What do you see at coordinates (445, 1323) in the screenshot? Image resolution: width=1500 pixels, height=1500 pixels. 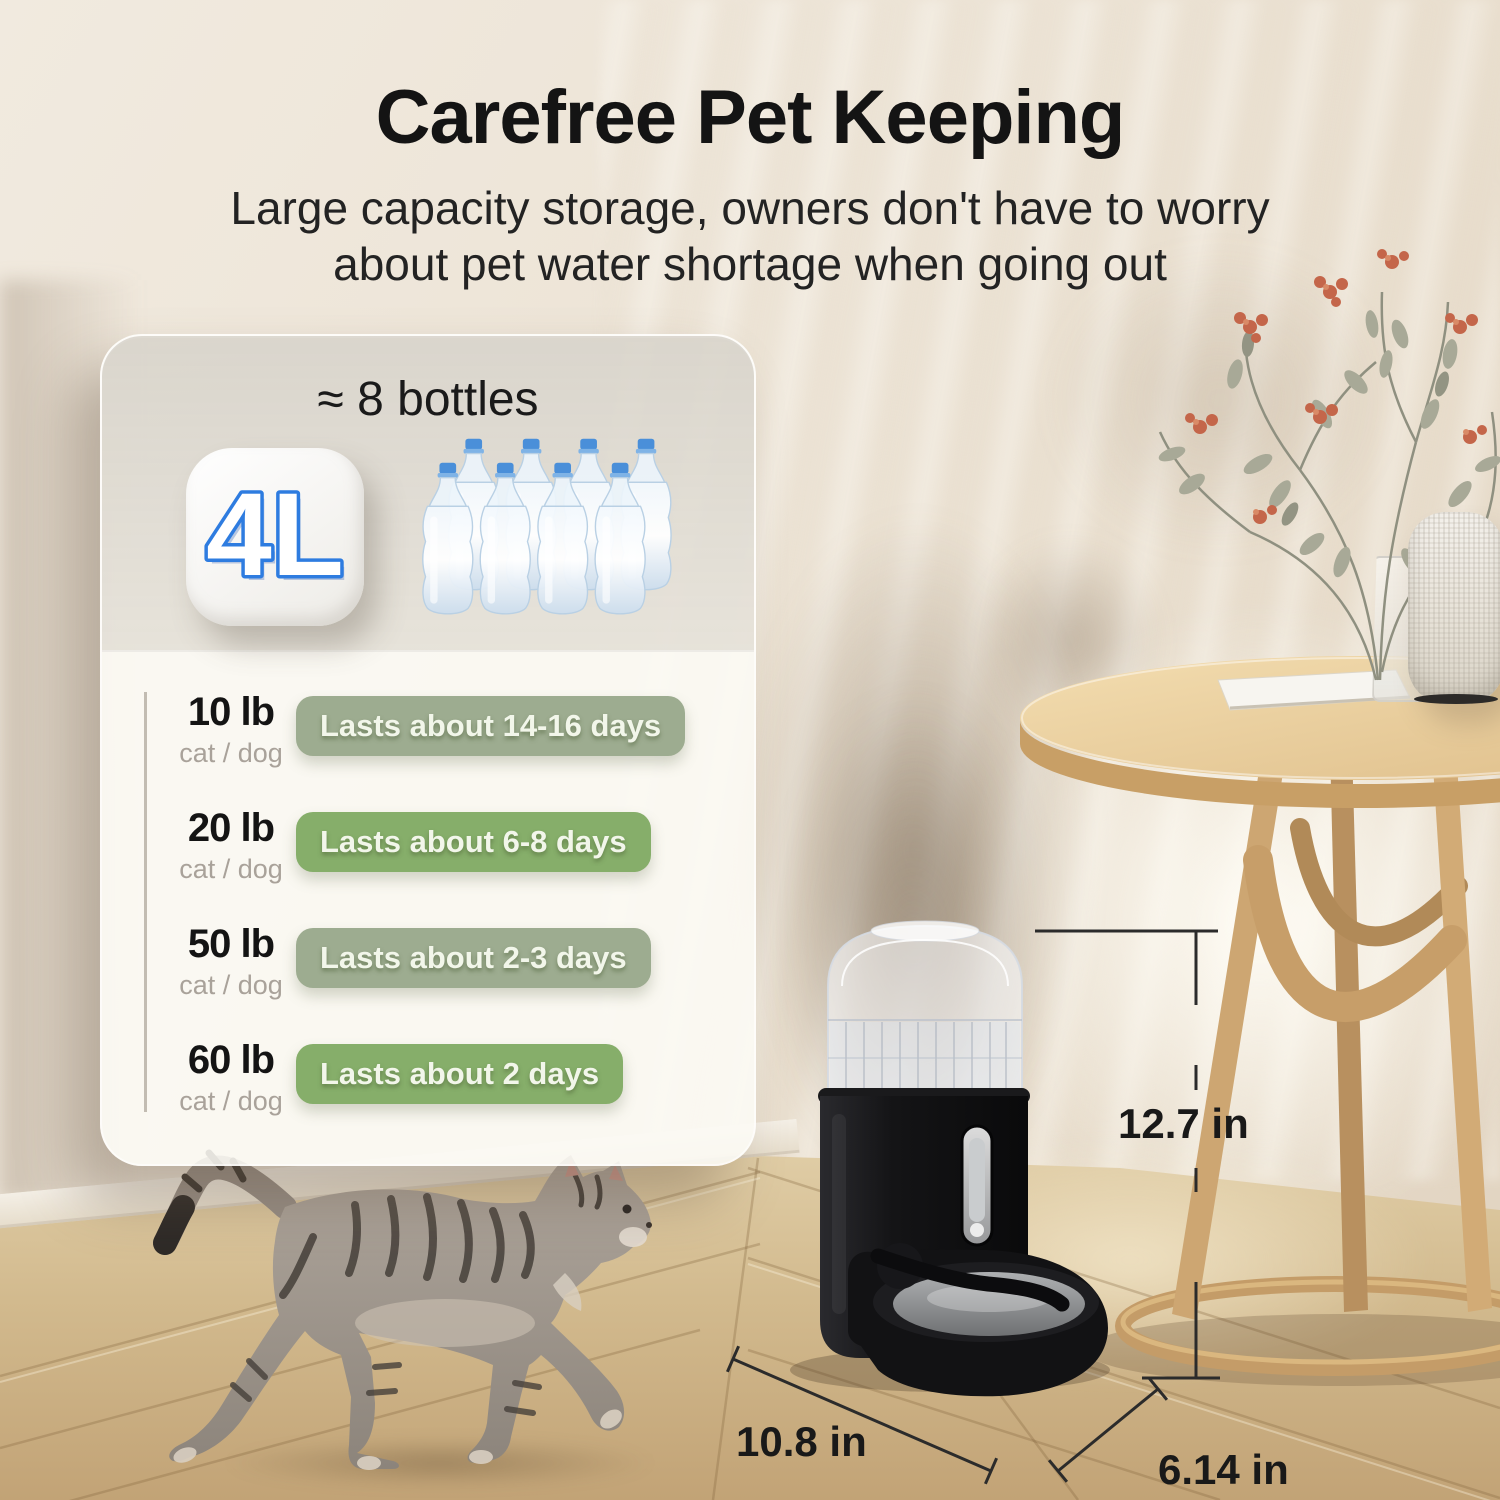 I see `cat-belly` at bounding box center [445, 1323].